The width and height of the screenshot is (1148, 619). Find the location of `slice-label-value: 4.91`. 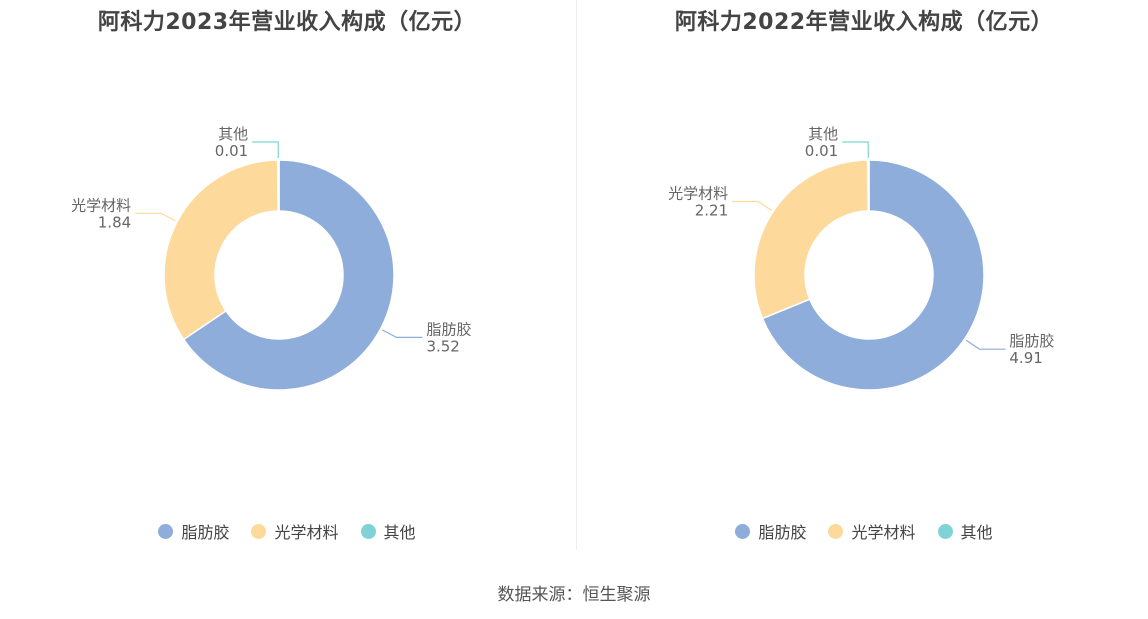

slice-label-value: 4.91 is located at coordinates (1025, 358).